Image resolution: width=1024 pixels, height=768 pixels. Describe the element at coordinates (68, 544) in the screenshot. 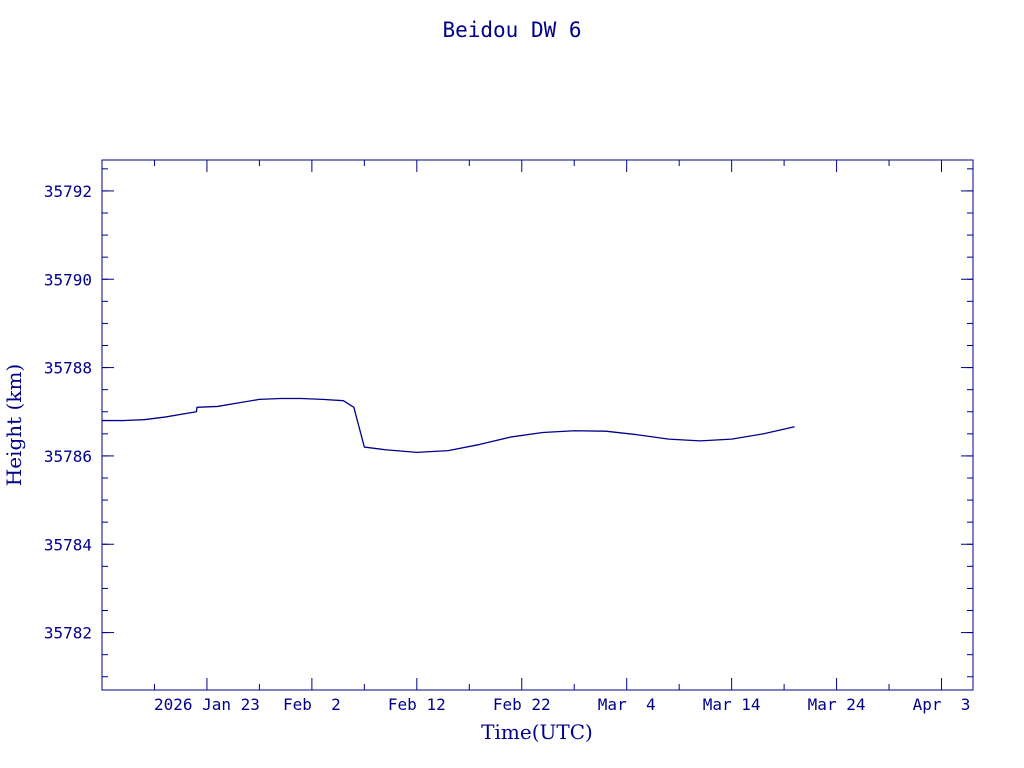

I see `y-tick-label: 35784` at that location.